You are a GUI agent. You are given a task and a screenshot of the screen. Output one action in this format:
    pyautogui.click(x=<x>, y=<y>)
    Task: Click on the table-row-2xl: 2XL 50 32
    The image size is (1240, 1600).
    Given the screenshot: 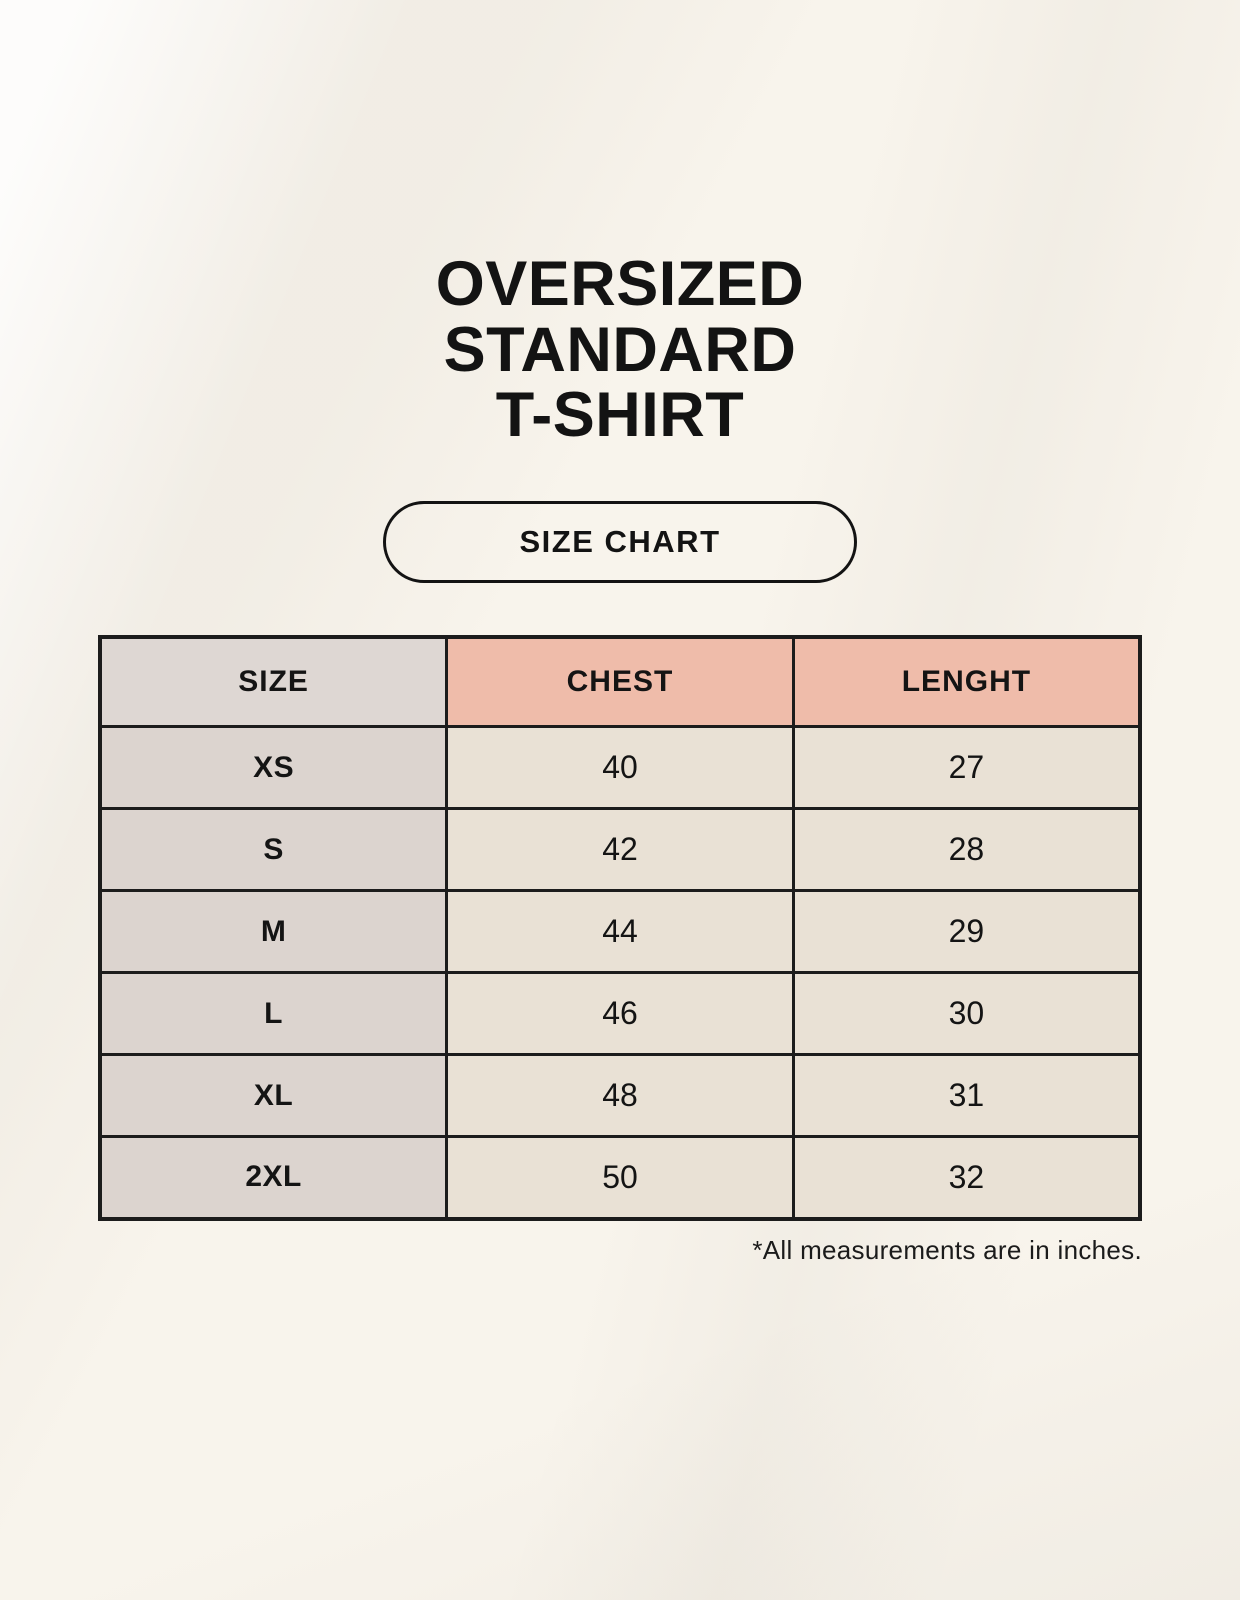 What is the action you would take?
    pyautogui.click(x=620, y=1178)
    